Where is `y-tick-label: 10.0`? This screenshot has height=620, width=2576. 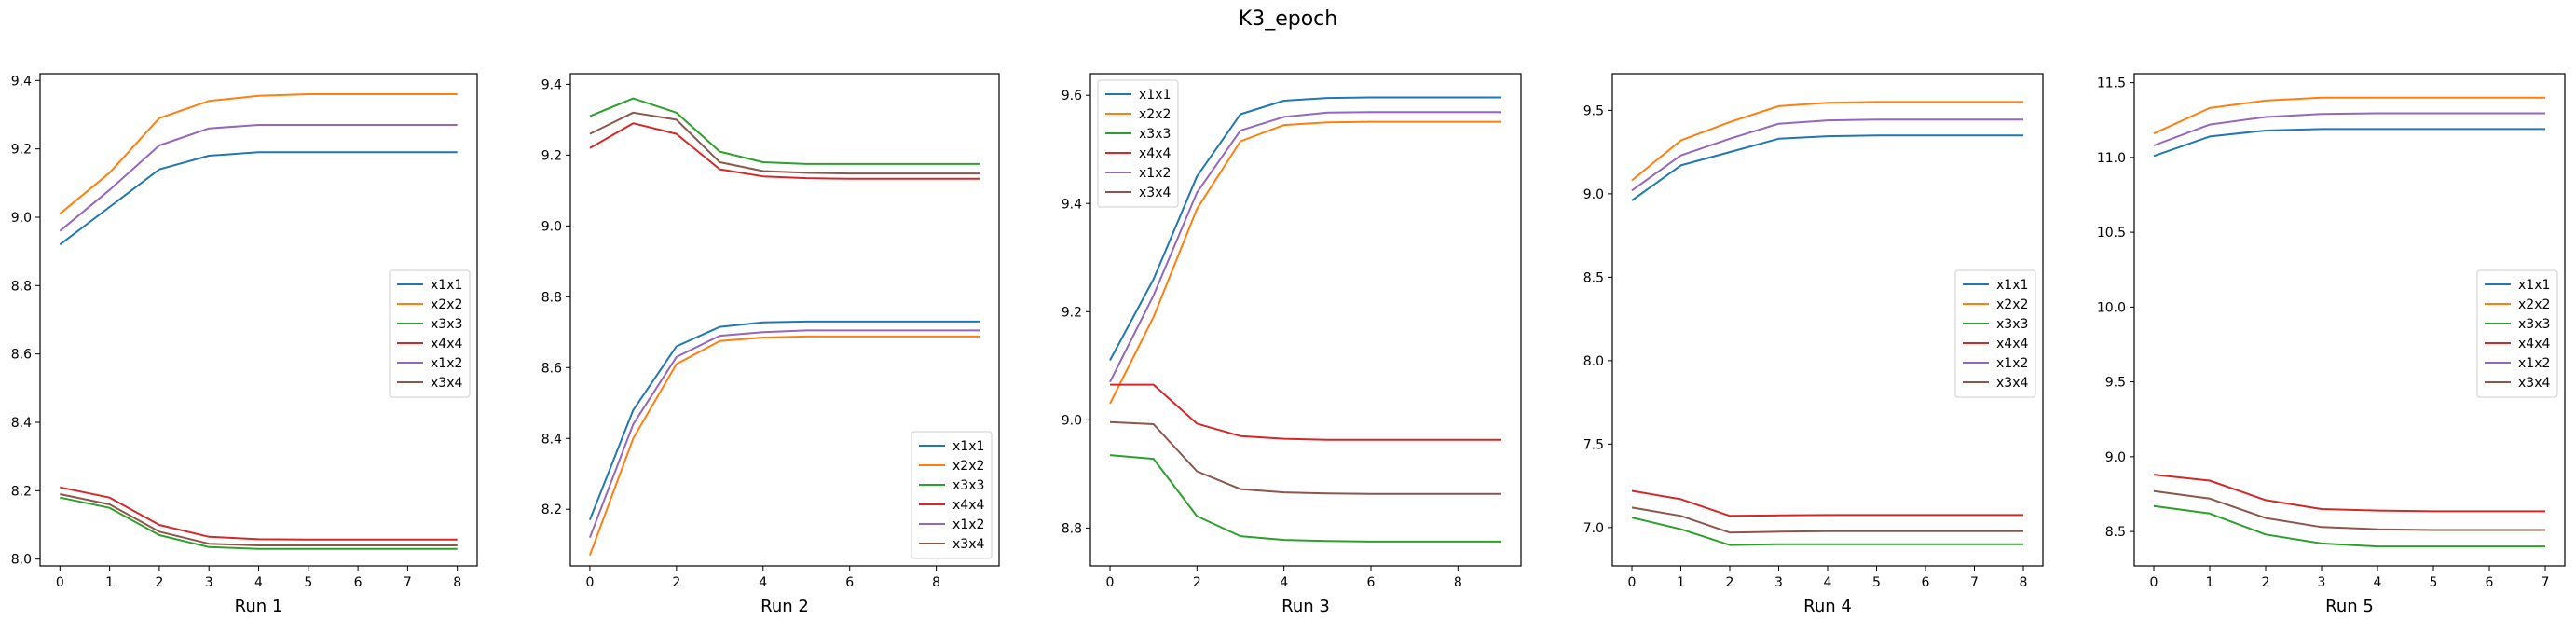
y-tick-label: 10.0 is located at coordinates (2111, 307).